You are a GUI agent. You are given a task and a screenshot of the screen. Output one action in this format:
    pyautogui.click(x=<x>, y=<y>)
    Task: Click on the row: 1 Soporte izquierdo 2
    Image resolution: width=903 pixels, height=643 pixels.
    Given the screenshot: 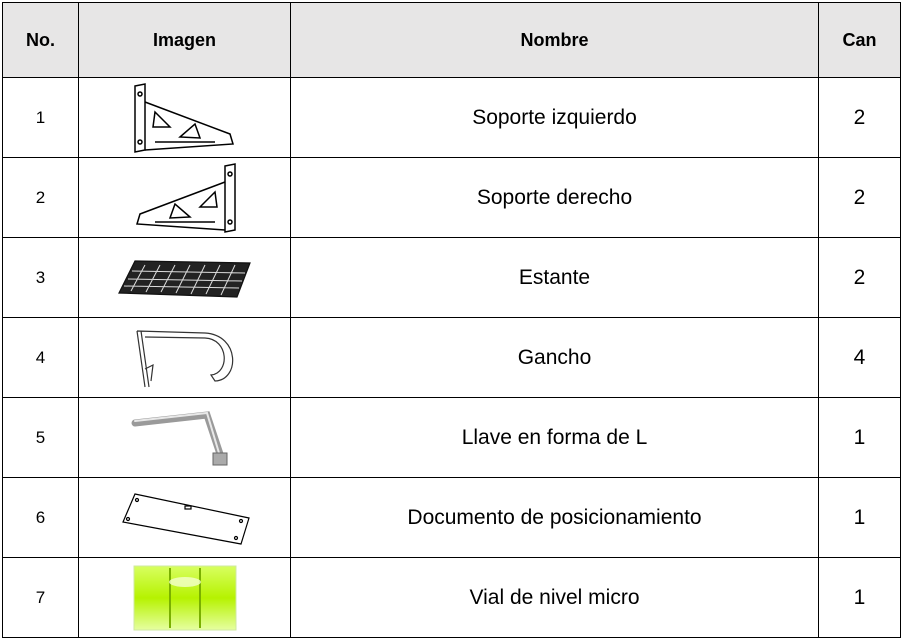 What is the action you would take?
    pyautogui.click(x=451, y=117)
    